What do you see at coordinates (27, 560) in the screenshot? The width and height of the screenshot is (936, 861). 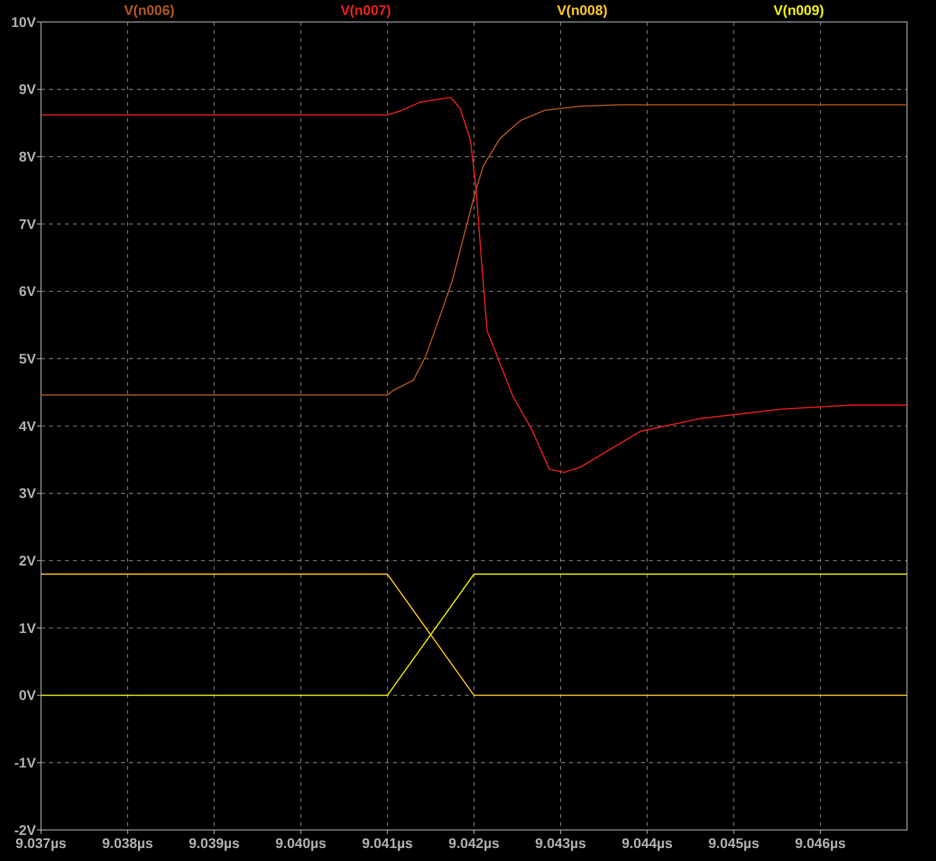 I see `y-tick-label: 2V` at bounding box center [27, 560].